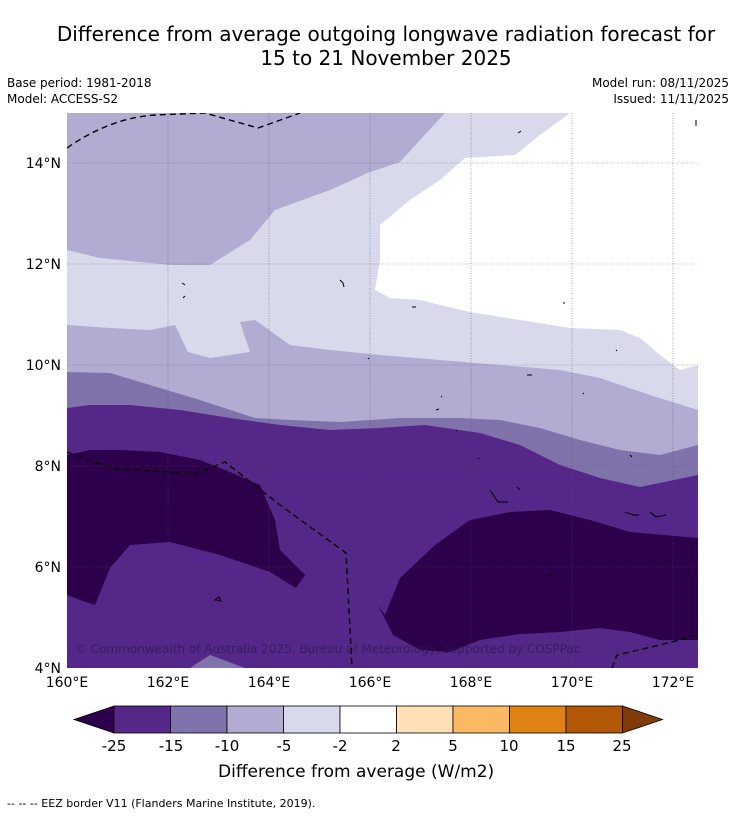  What do you see at coordinates (622, 746) in the screenshot?
I see `colorbar-label: 25` at bounding box center [622, 746].